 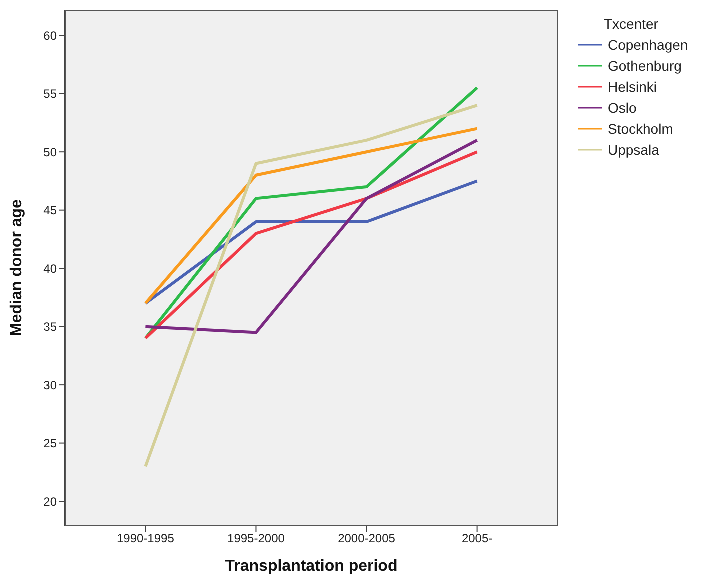 I want to click on legend-label: Helsinki, so click(x=633, y=86).